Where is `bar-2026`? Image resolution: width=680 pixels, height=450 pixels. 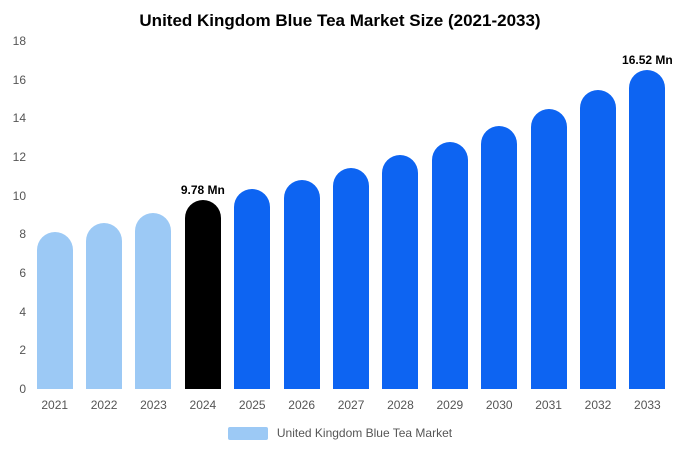 bar-2026 is located at coordinates (301, 284).